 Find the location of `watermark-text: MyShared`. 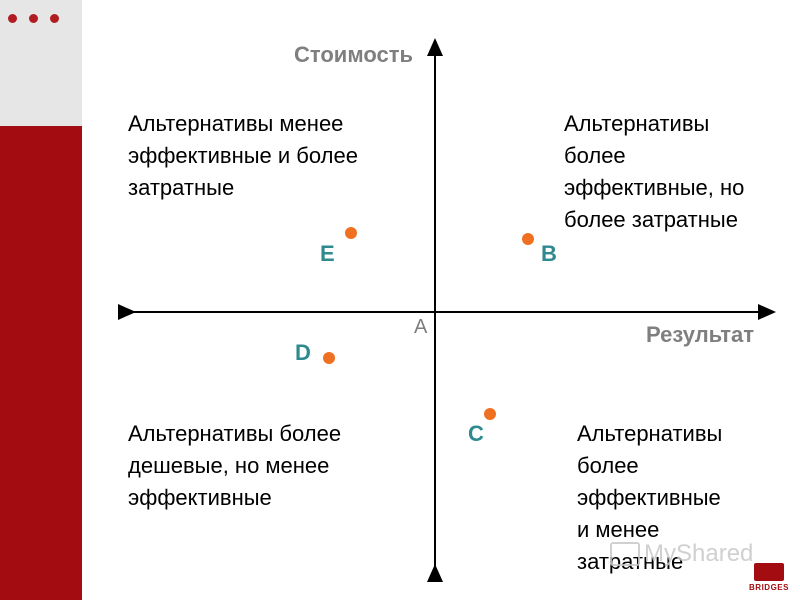

watermark-text: MyShared is located at coordinates (699, 553).